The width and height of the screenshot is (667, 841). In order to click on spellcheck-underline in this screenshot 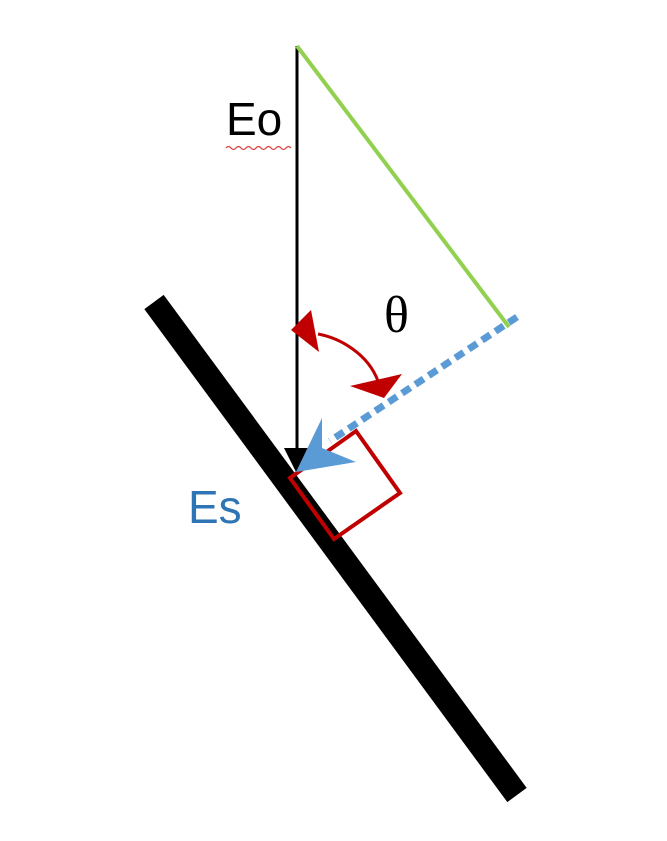, I will do `click(258, 148)`.